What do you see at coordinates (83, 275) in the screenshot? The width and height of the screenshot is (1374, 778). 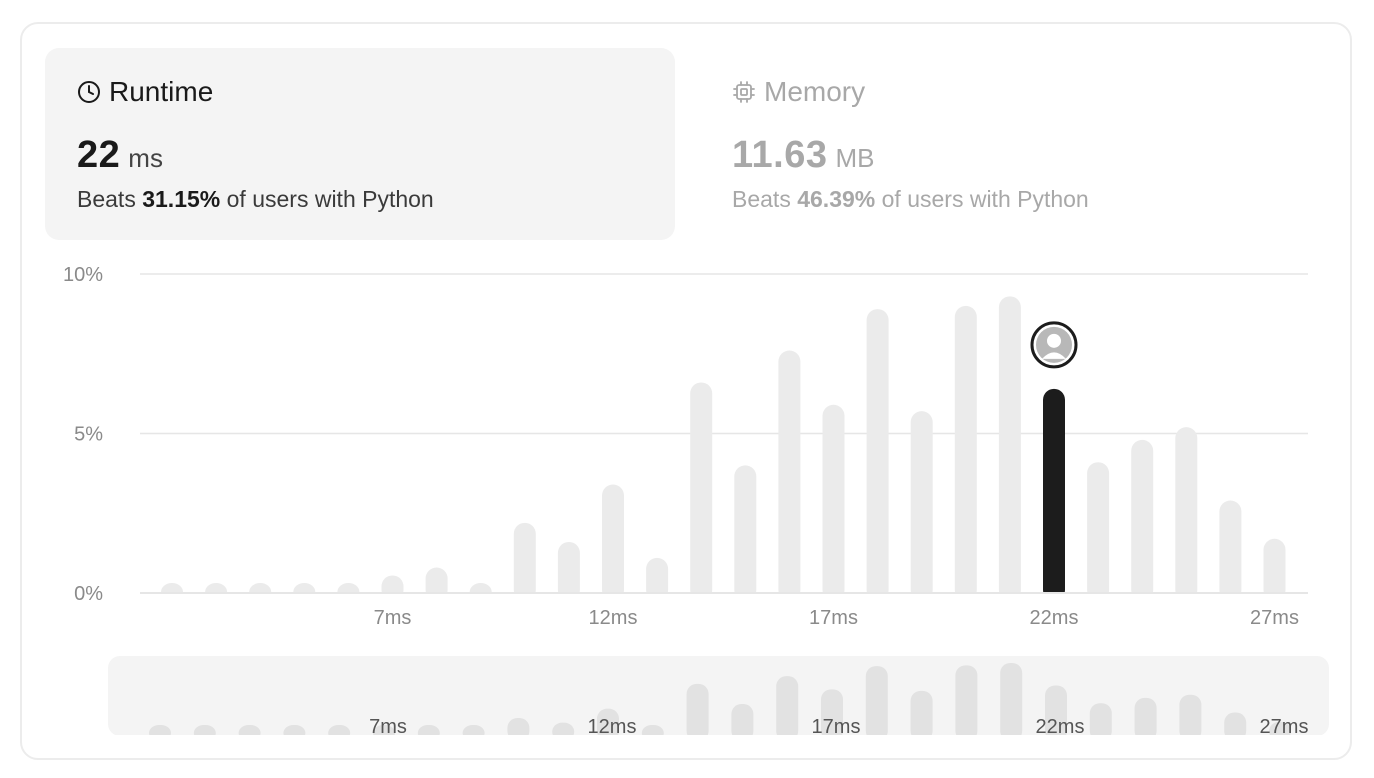 I see `y-tick-label: 10%` at bounding box center [83, 275].